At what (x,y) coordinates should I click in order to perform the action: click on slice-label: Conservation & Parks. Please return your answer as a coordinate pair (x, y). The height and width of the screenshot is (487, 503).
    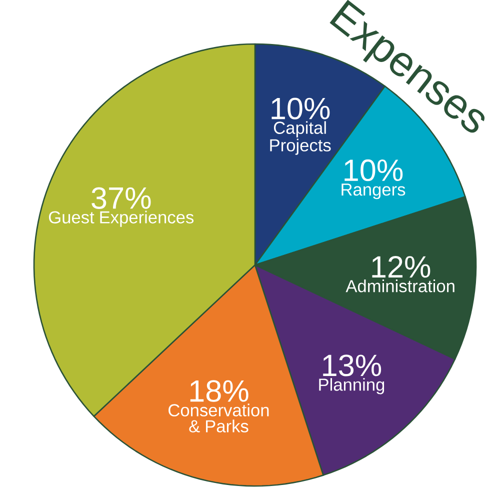
    Looking at the image, I should click on (218, 418).